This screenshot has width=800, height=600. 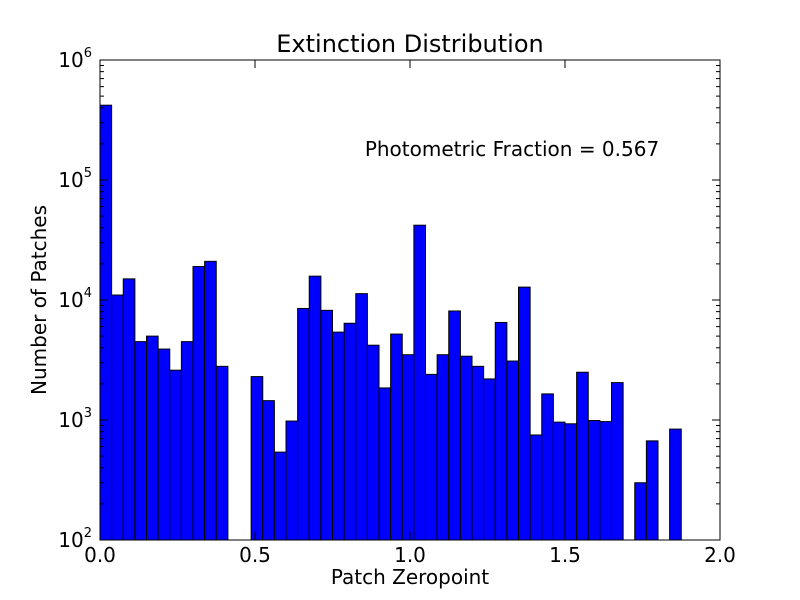 What do you see at coordinates (565, 555) in the screenshot?
I see `x-tick-label: 1.5` at bounding box center [565, 555].